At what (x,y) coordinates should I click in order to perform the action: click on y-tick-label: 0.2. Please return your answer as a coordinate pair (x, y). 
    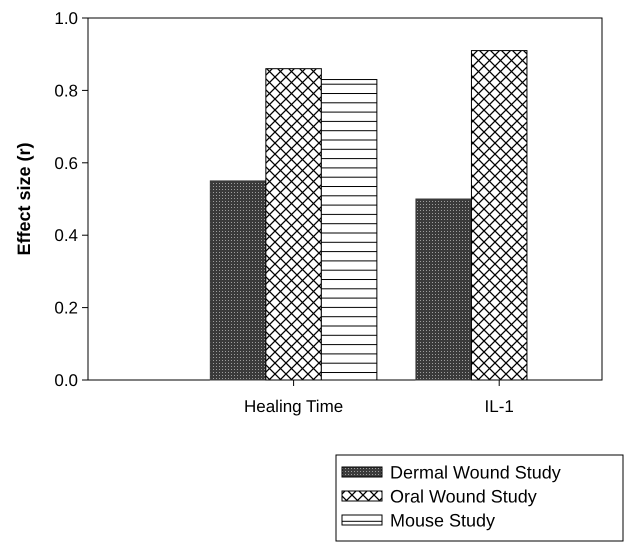
    Looking at the image, I should click on (66, 308).